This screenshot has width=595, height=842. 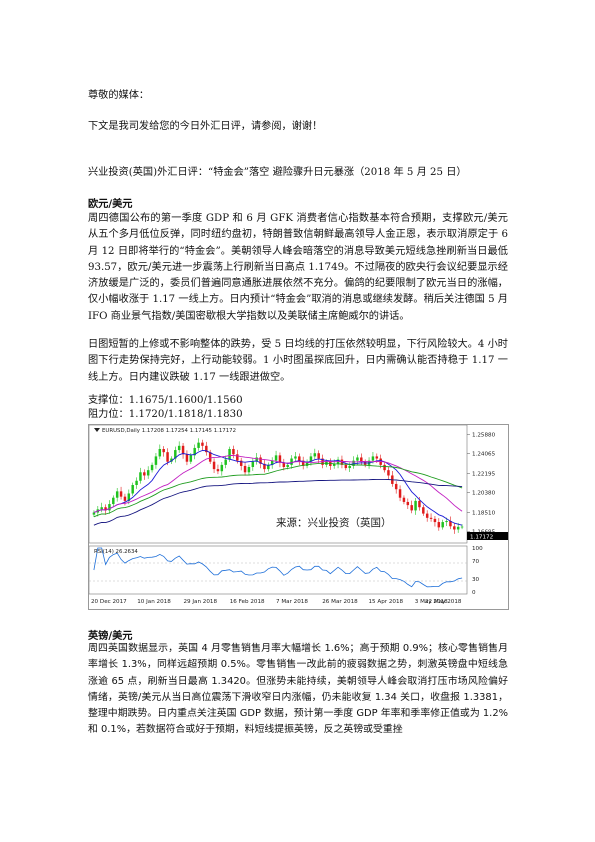 What do you see at coordinates (188, 431) in the screenshot?
I see `chart-ohlc: 1.17208 1.17254 1.17145 1.17172` at bounding box center [188, 431].